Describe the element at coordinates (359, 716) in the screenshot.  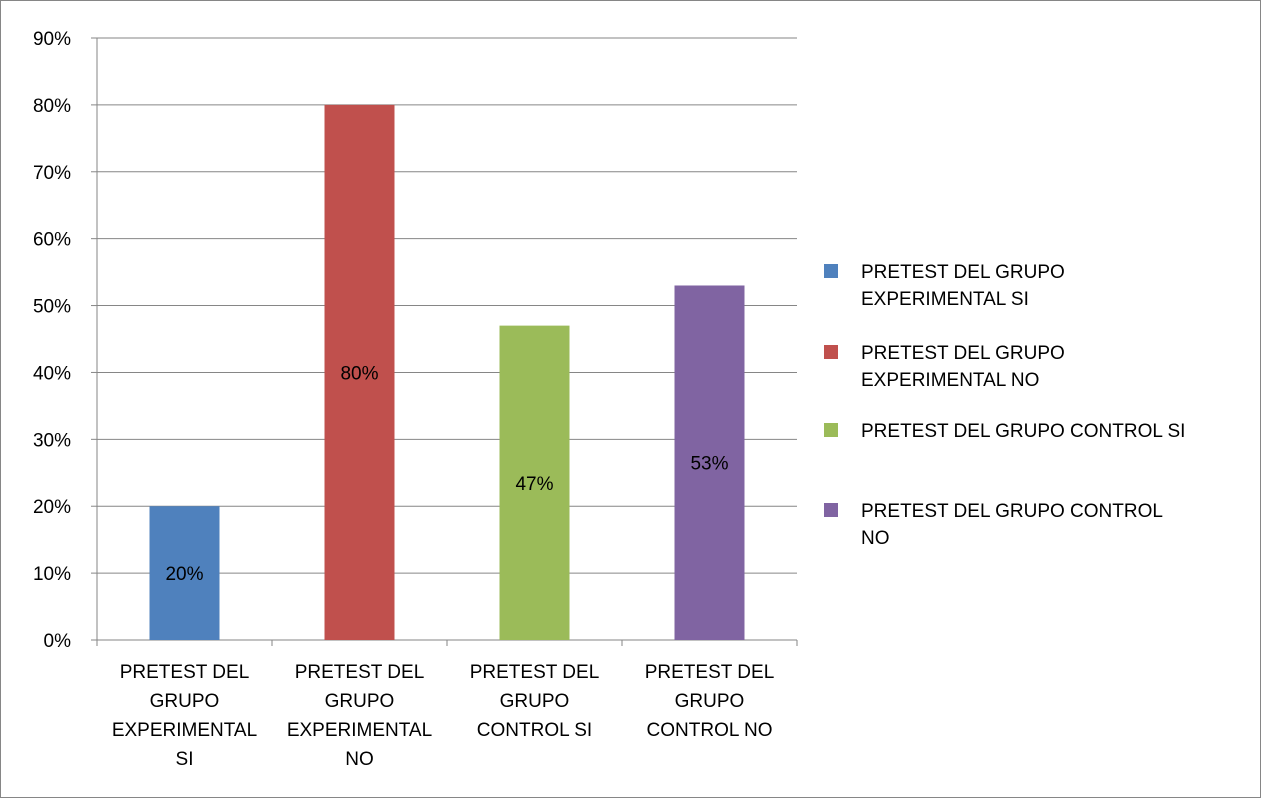
I see `x-category-label: PRETEST DEL GRUPO EXPERIMENTAL NO` at that location.